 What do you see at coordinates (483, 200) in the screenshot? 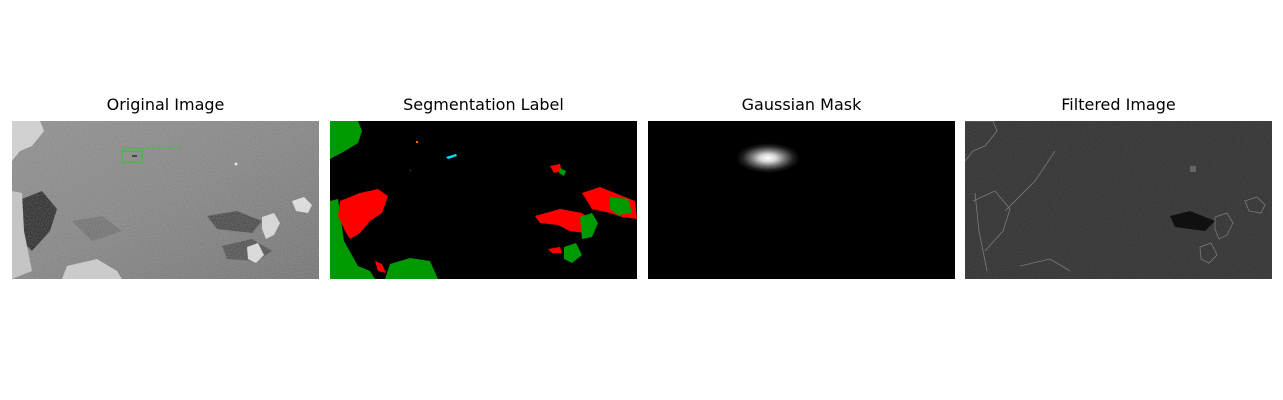
I see `segmentation-mask` at bounding box center [483, 200].